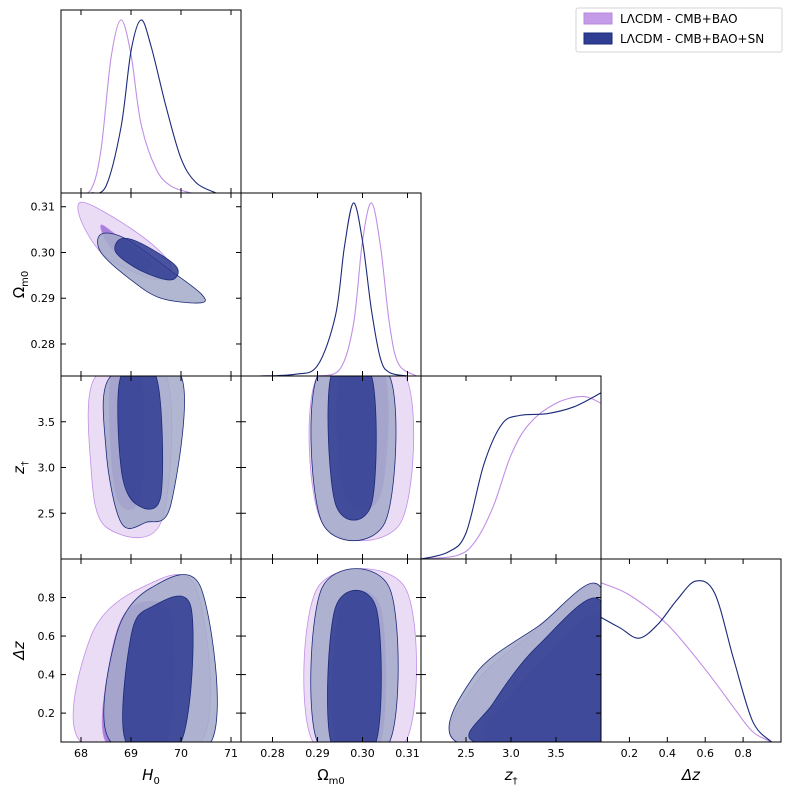  I want to click on x-tick-label: 68, so click(81, 753).